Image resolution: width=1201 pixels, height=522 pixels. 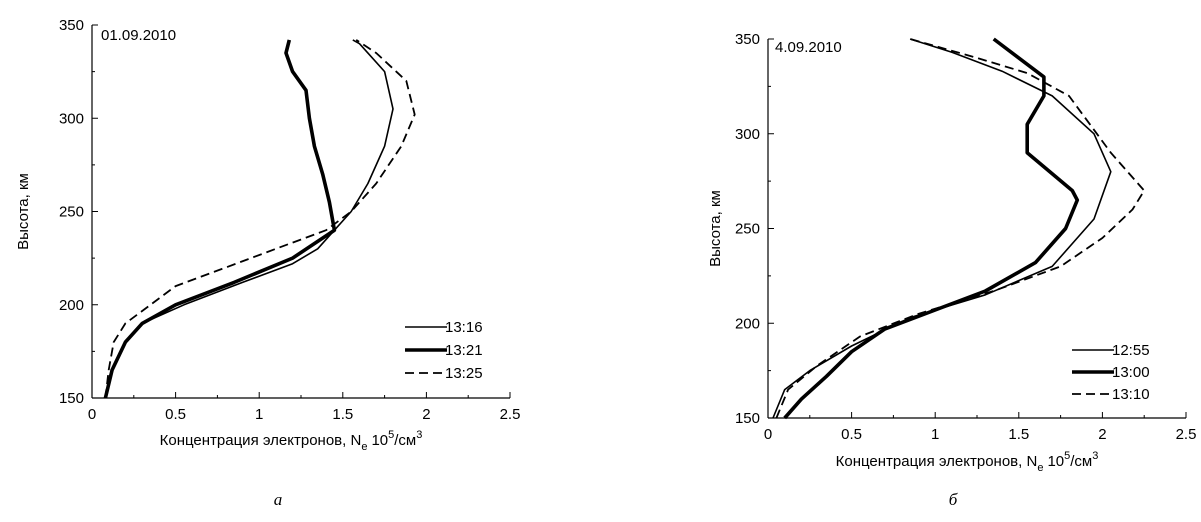 I want to click on legend-label: 13:00, so click(x=1131, y=372).